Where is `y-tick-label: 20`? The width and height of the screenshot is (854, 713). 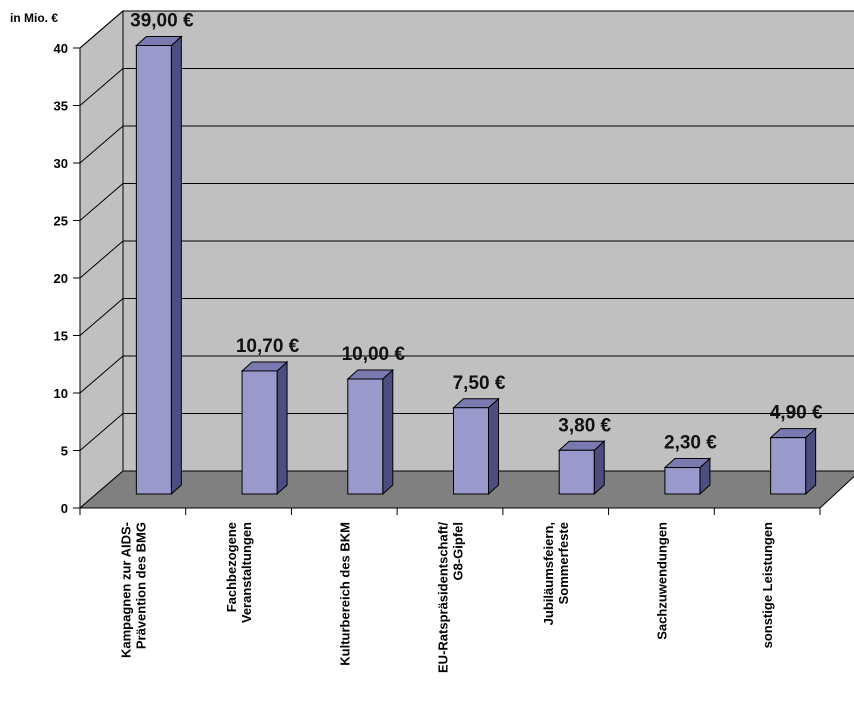 y-tick-label: 20 is located at coordinates (61, 278).